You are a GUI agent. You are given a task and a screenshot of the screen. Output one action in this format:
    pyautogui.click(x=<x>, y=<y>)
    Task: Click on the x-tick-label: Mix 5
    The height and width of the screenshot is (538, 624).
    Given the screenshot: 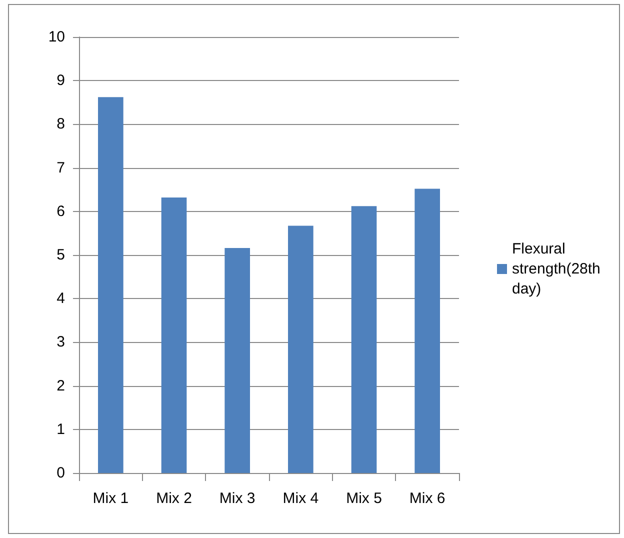 What is the action you would take?
    pyautogui.click(x=364, y=498)
    